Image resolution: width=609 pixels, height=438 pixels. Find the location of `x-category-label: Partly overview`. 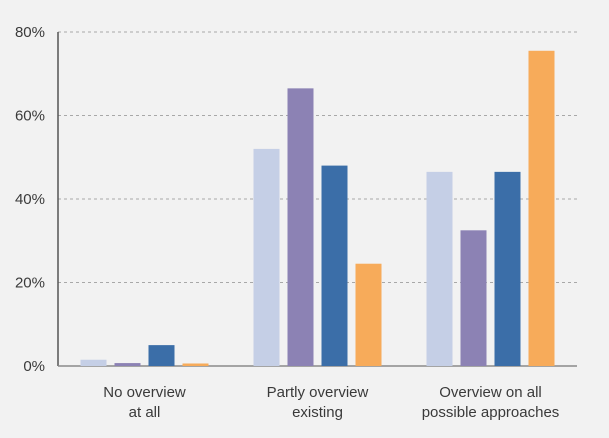

x-category-label: Partly overview is located at coordinates (318, 392).